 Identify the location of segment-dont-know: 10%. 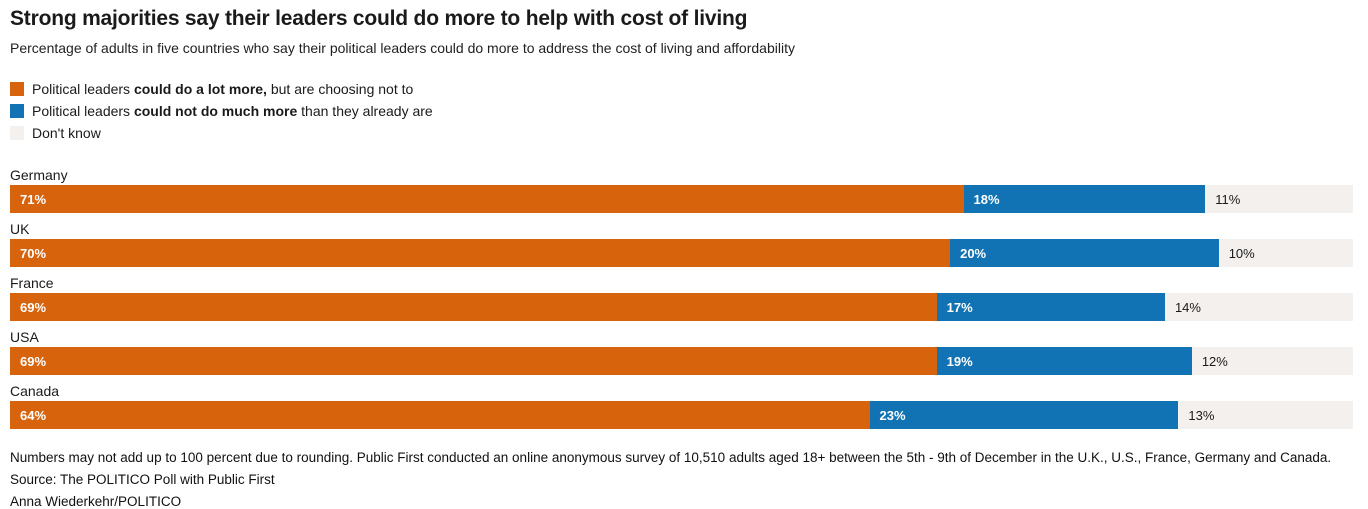
(1285, 253).